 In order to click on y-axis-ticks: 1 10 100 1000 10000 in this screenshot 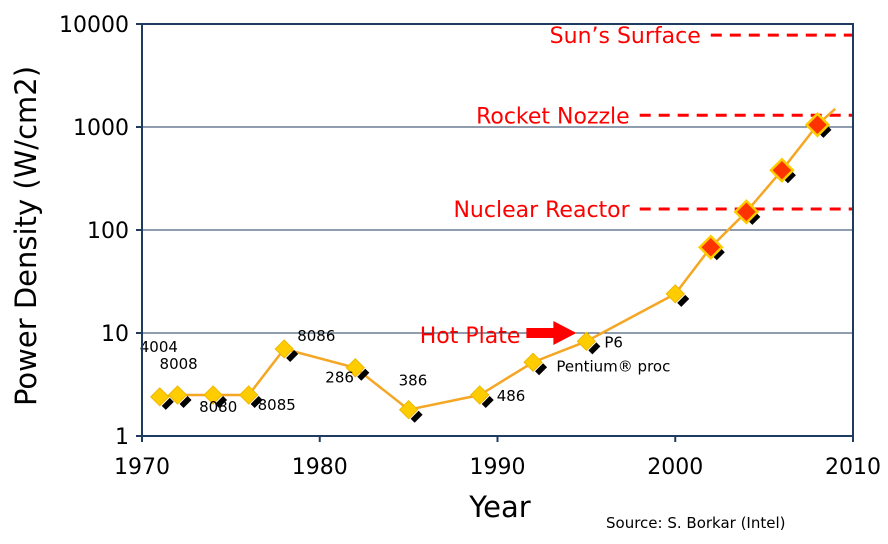, I will do `click(100, 231)`.